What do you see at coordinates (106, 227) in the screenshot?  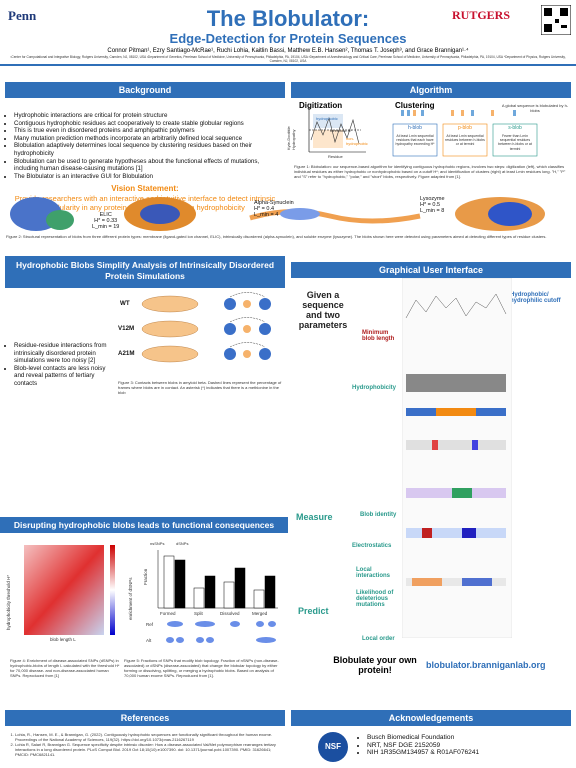 I see `structure-label: L_min = 19` at bounding box center [106, 227].